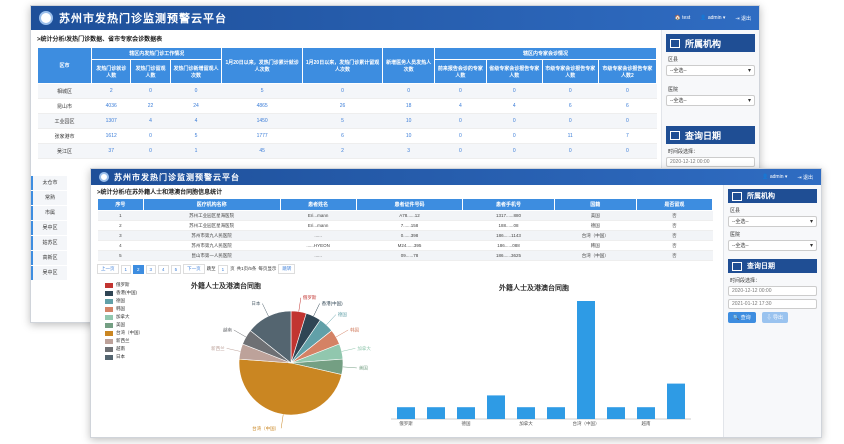 This screenshot has height=444, width=844. What do you see at coordinates (673, 90) in the screenshot?
I see `hospital-label: 医院` at bounding box center [673, 90].